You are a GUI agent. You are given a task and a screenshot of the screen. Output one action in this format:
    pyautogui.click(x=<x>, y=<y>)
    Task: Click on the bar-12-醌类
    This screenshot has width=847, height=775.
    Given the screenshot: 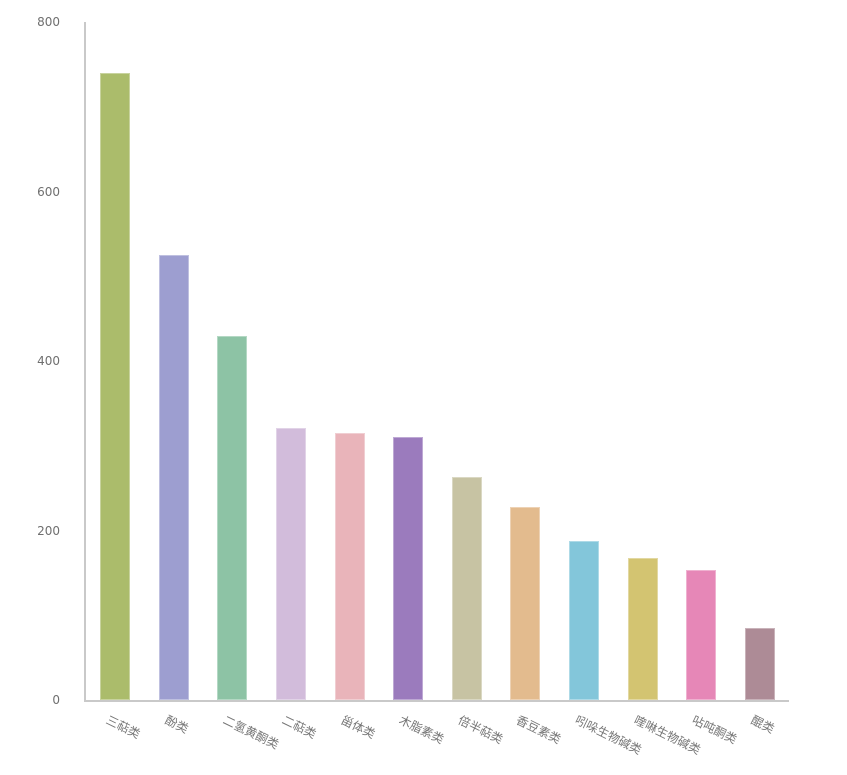 What is the action you would take?
    pyautogui.click(x=759, y=664)
    